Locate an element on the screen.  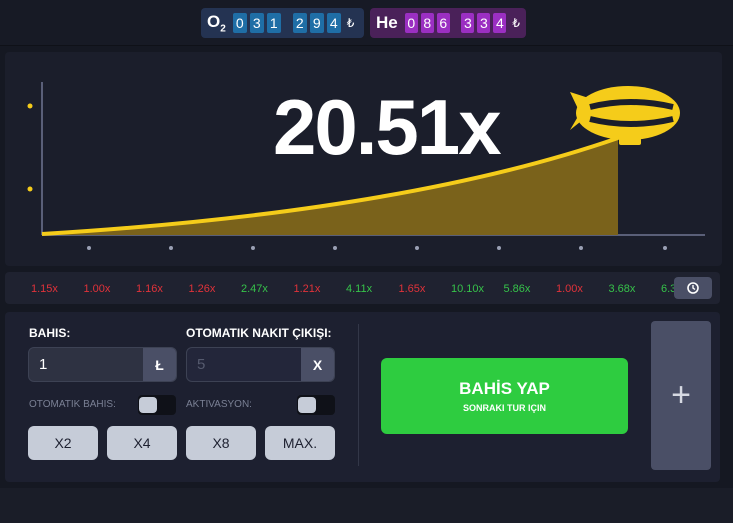
history-multiplier: 10.10x is located at coordinates (468, 289).